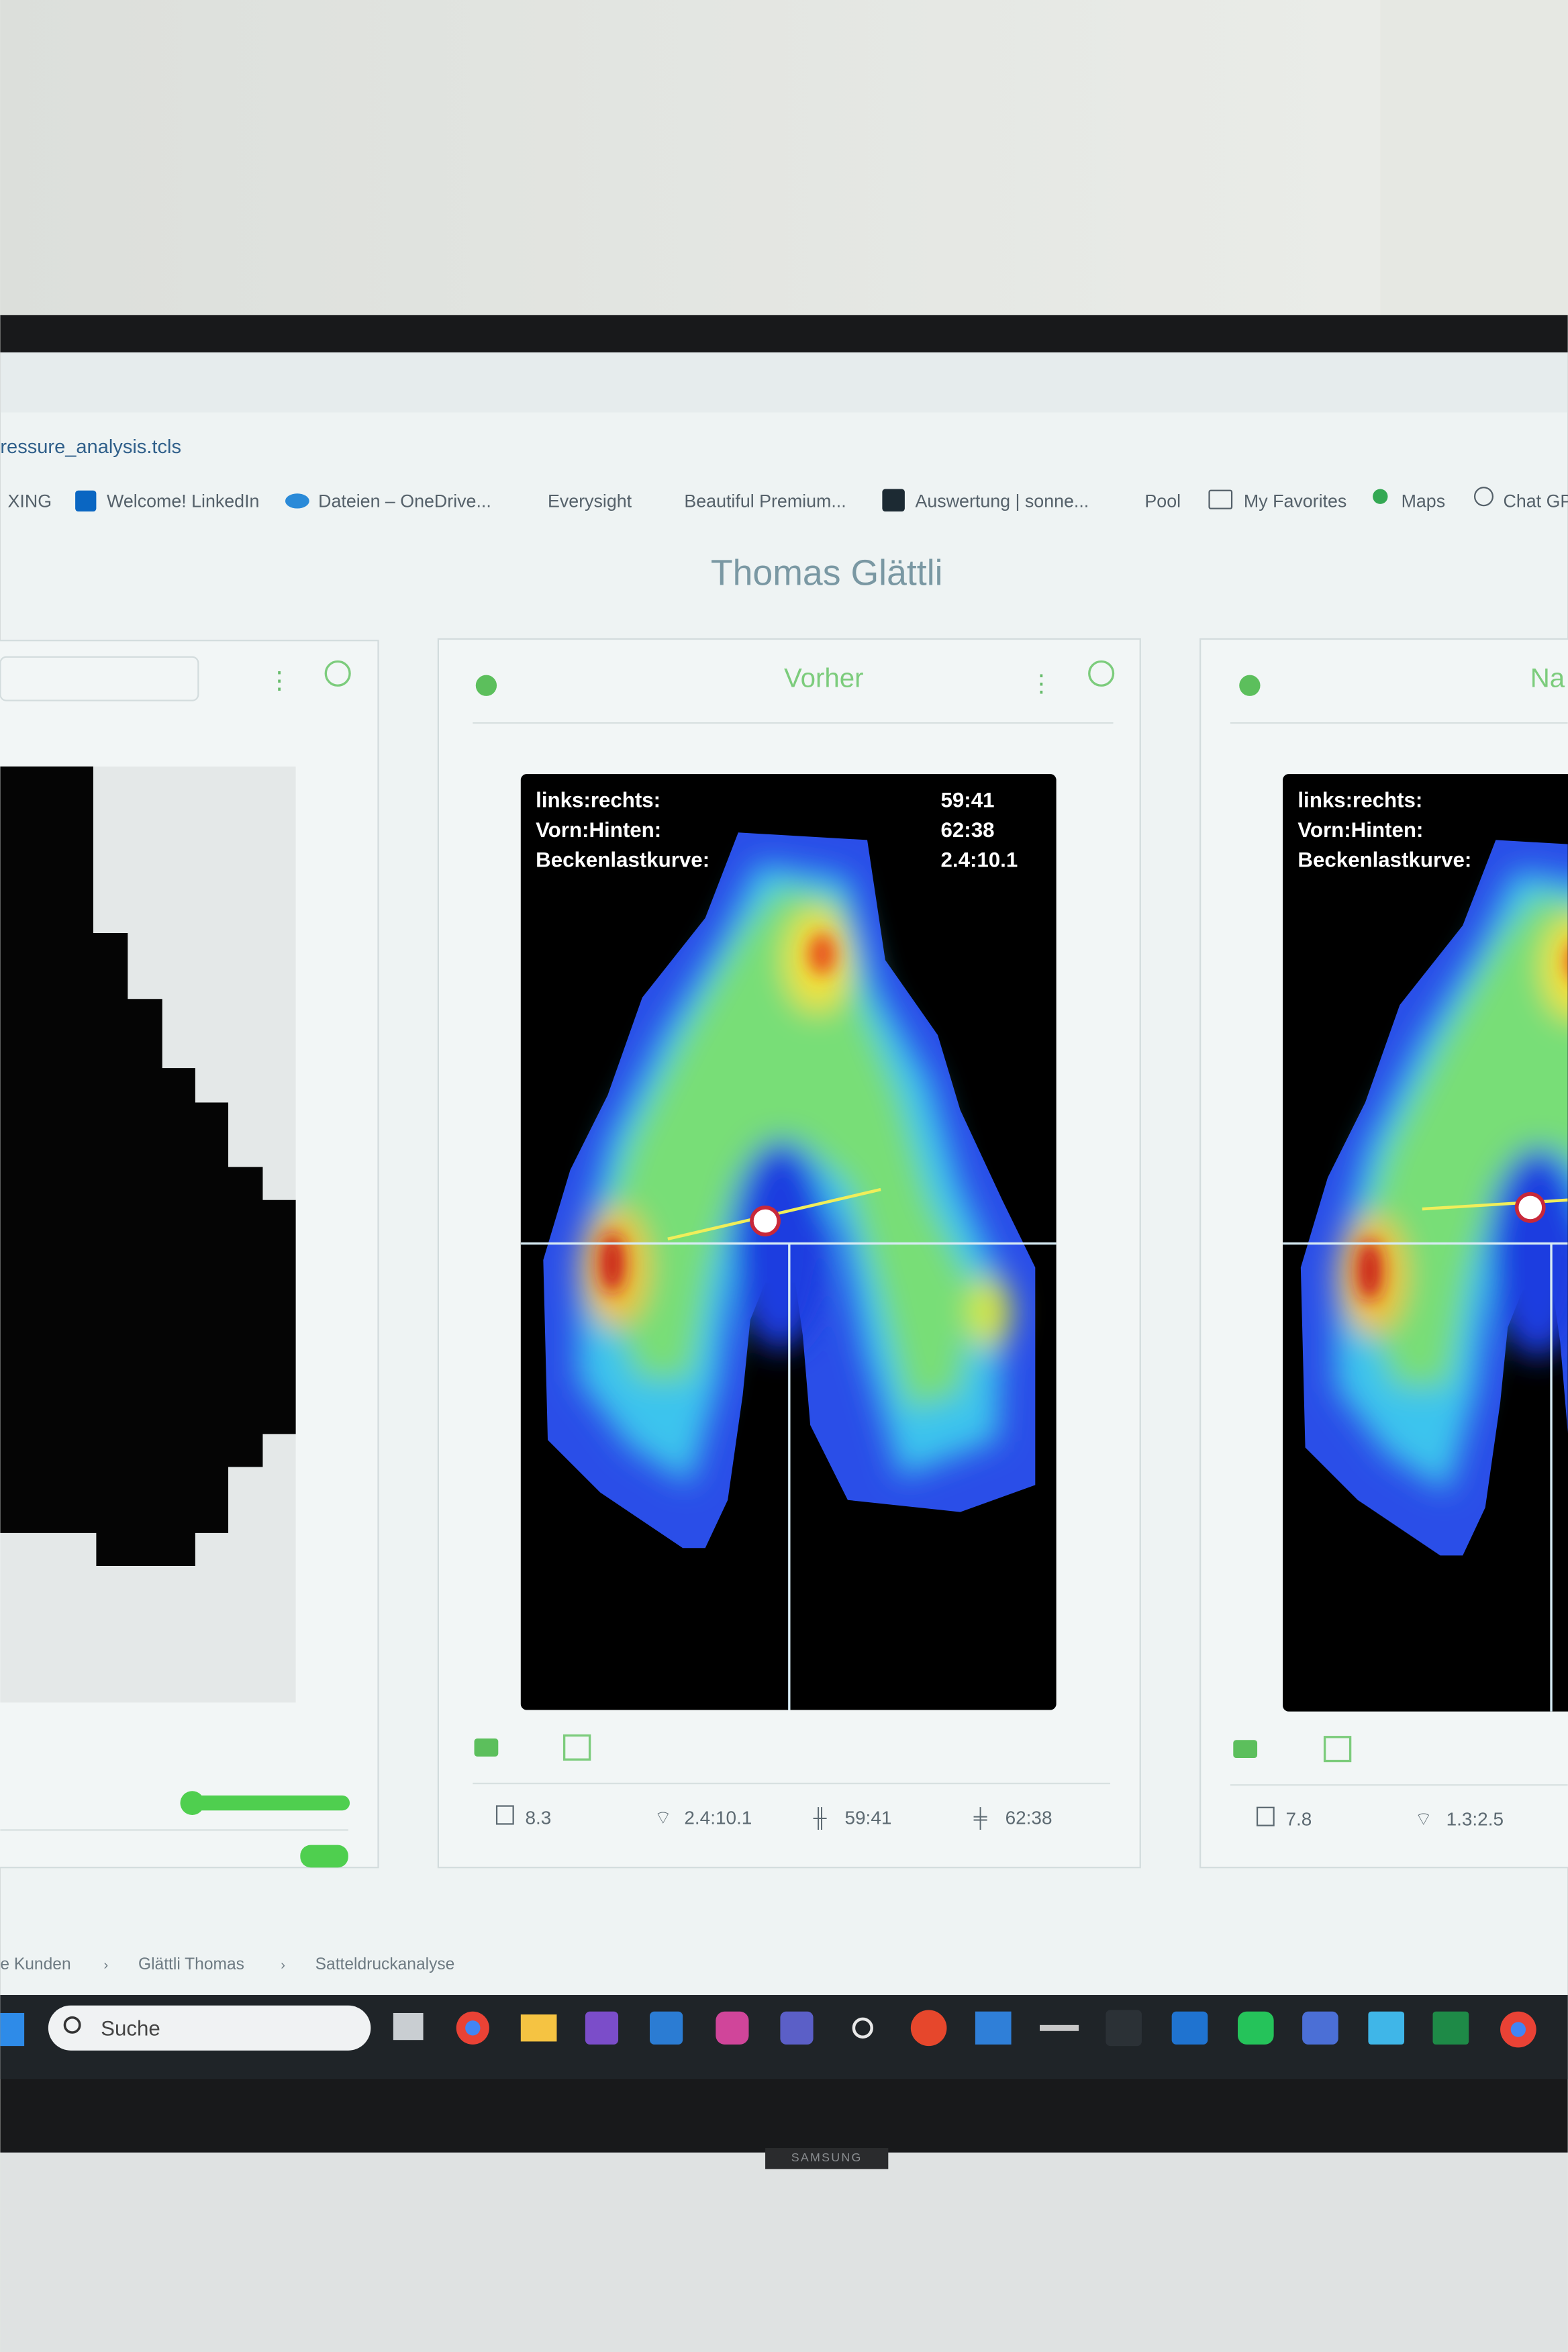  I want to click on stat: 8.3, so click(539, 1818).